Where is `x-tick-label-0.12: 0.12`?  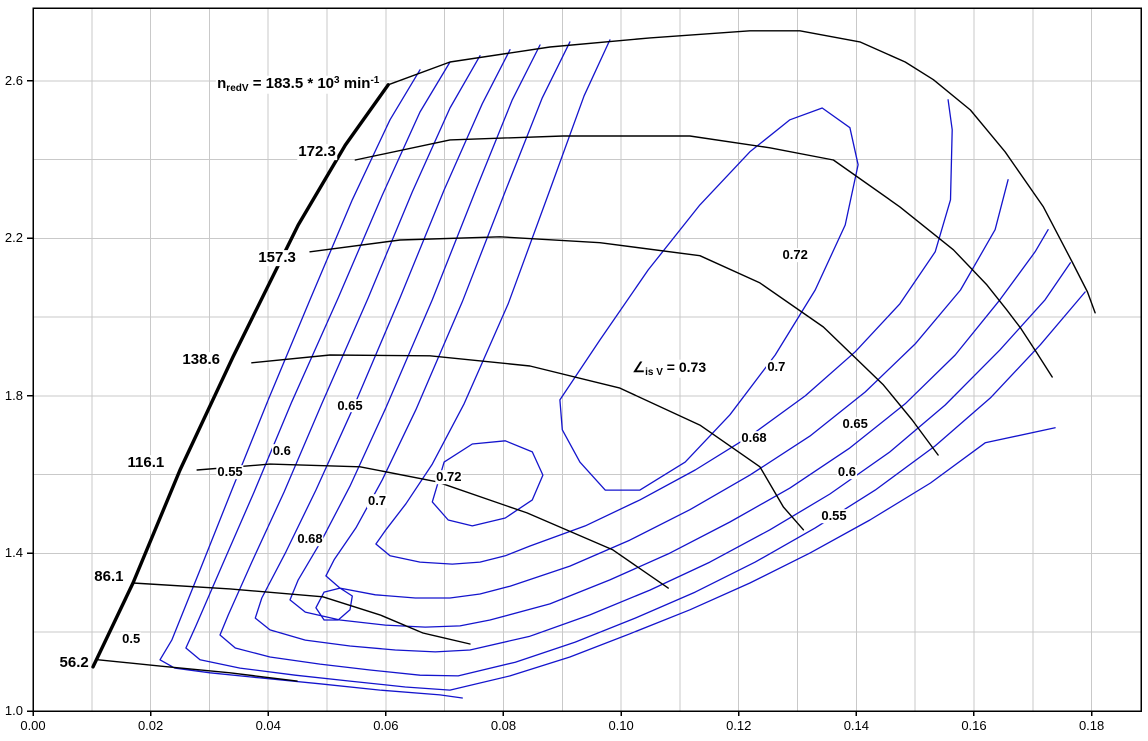 x-tick-label-0.12: 0.12 is located at coordinates (739, 725).